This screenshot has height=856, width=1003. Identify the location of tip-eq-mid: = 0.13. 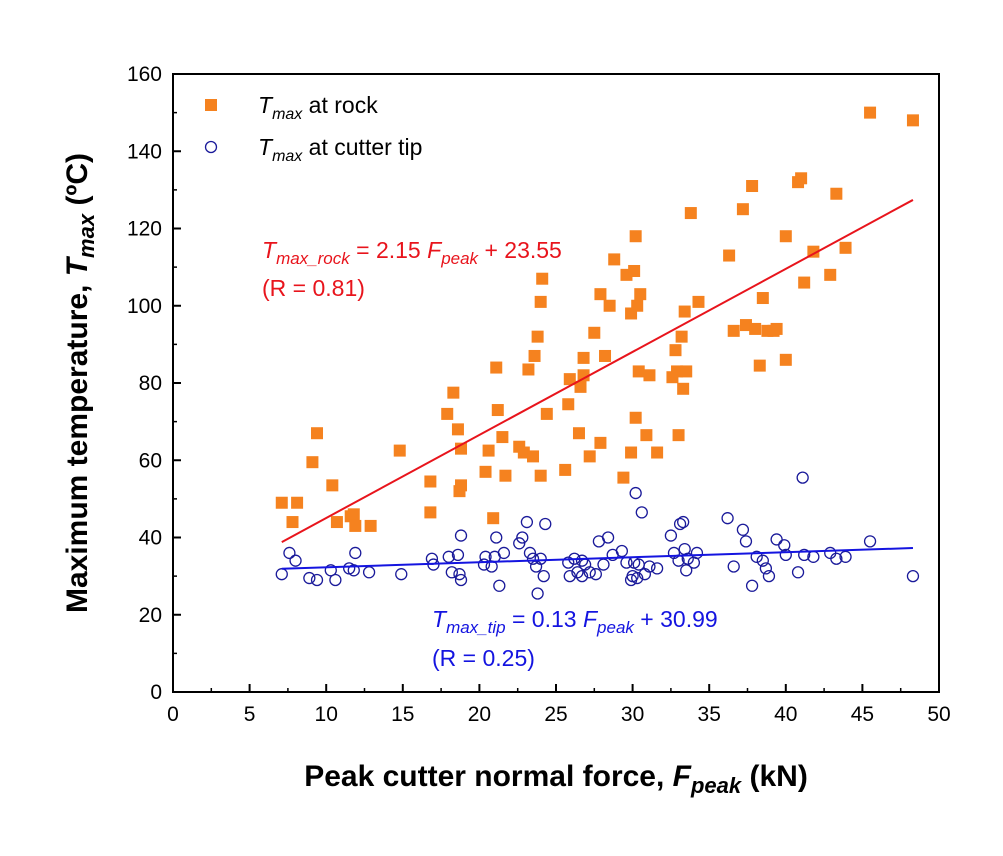
(544, 619).